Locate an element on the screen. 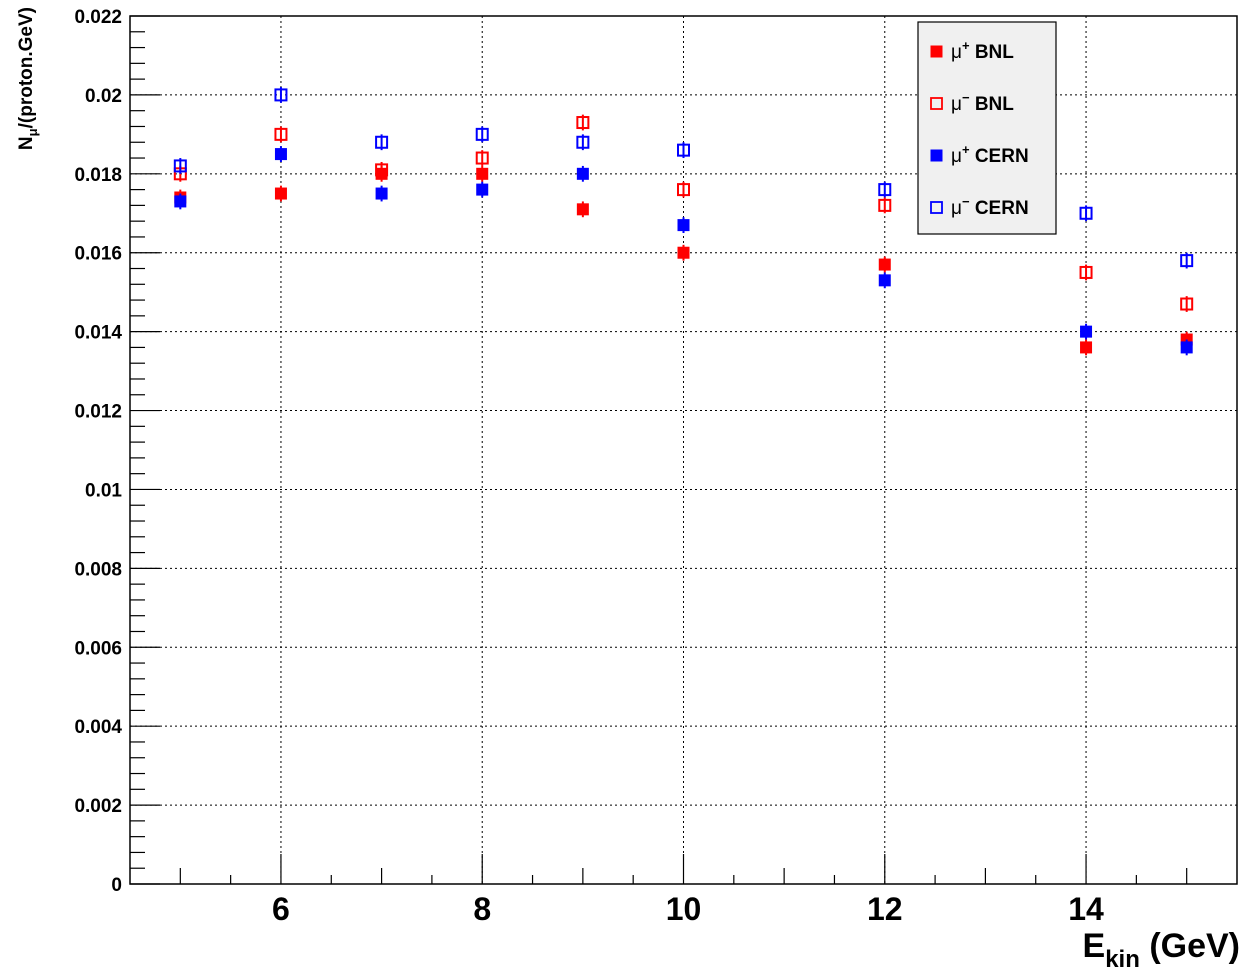 The width and height of the screenshot is (1253, 977). y-tick-label: 0.002 is located at coordinates (98, 806).